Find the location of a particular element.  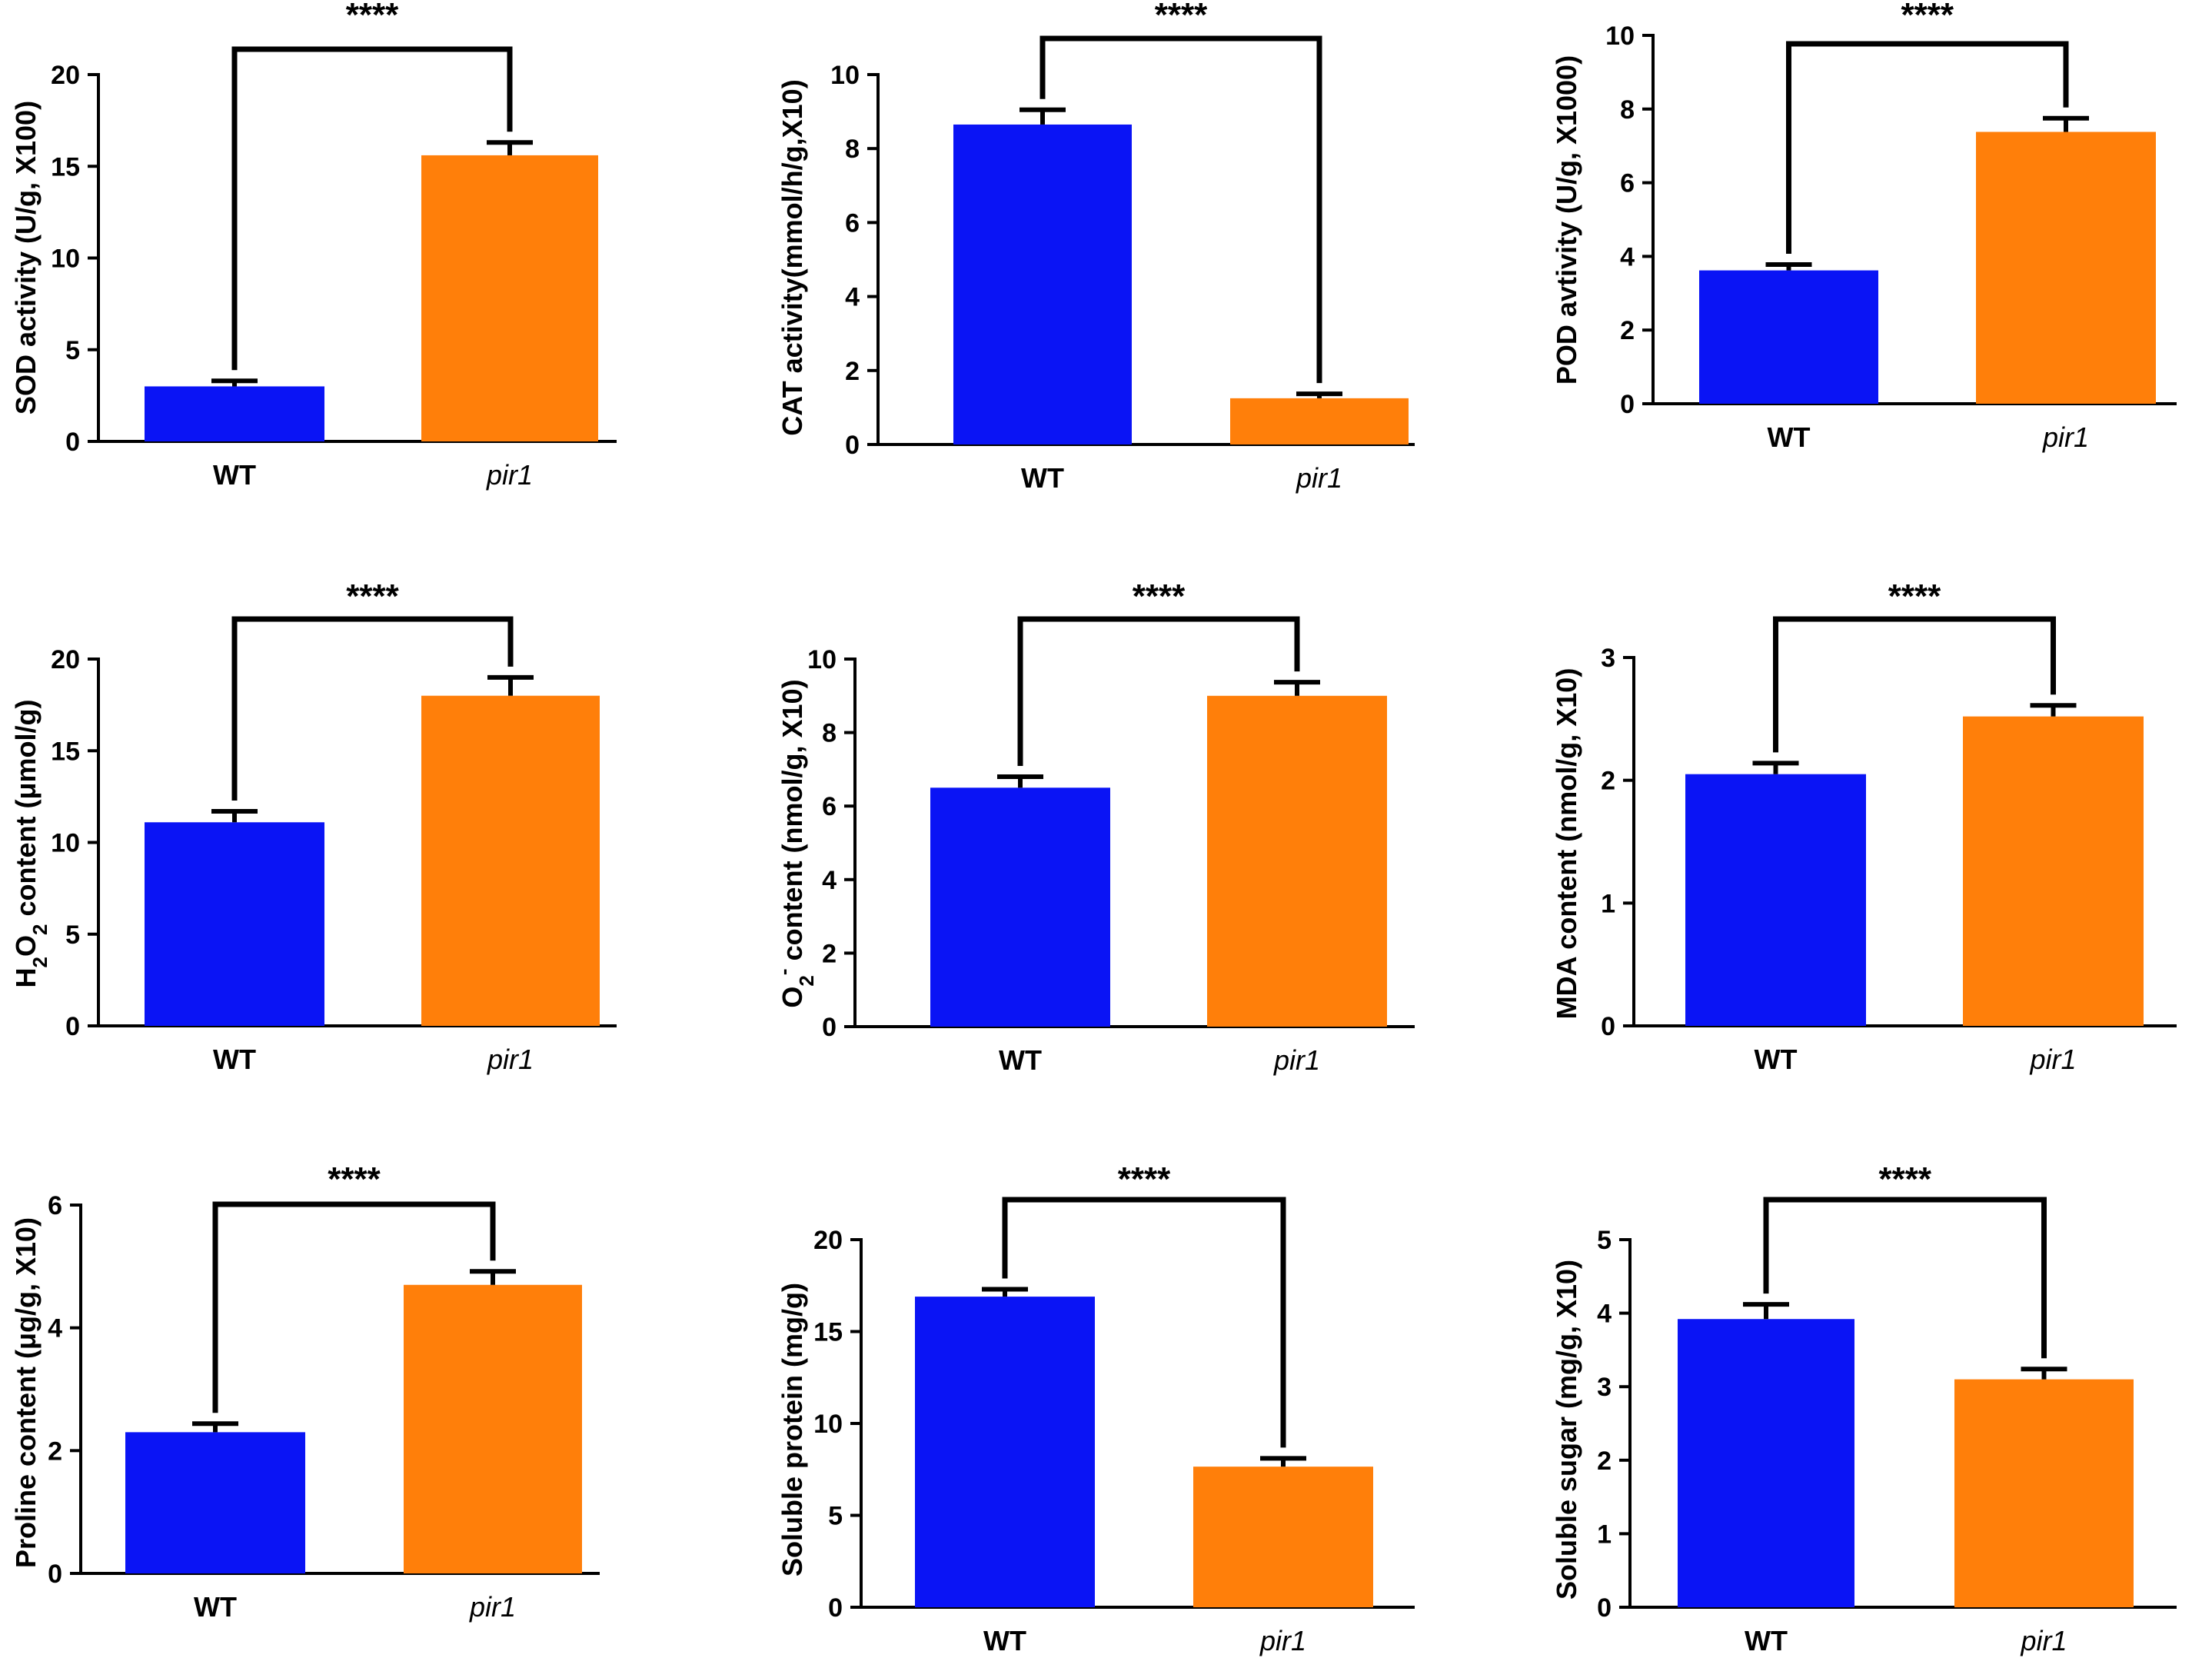

y-axis-label: MDA content (nmol/g, X10) is located at coordinates (1566, 844).